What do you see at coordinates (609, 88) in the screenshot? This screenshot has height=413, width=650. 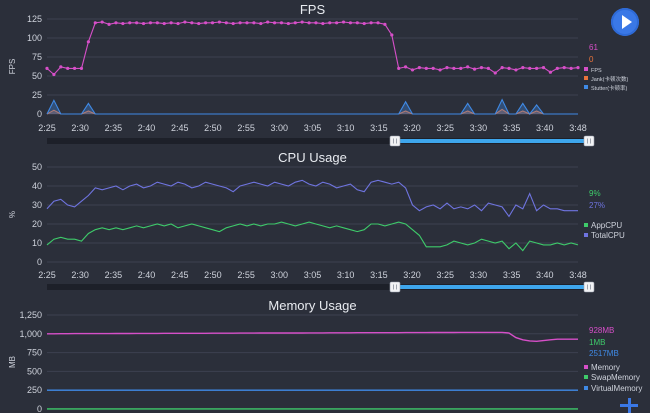 I see `legend-entry: Stutter(卡顿率)` at bounding box center [609, 88].